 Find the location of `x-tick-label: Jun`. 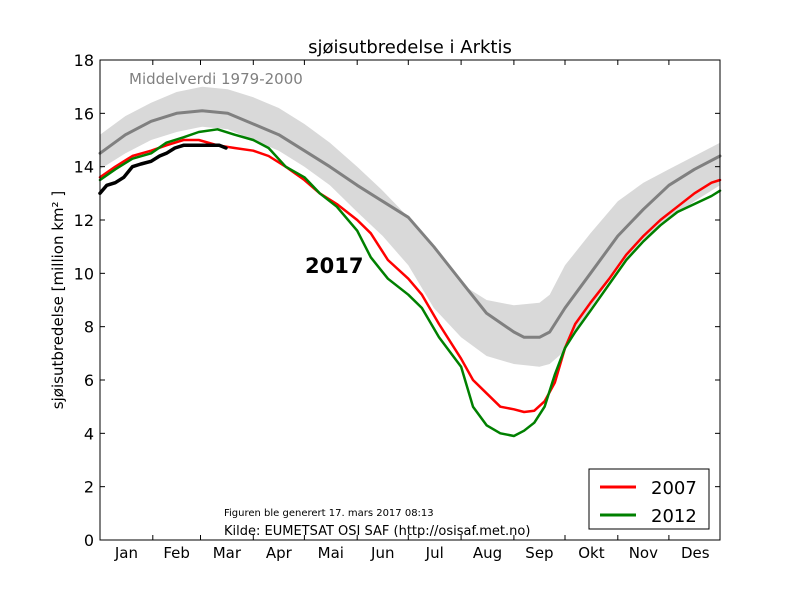

x-tick-label: Jun is located at coordinates (382, 553).